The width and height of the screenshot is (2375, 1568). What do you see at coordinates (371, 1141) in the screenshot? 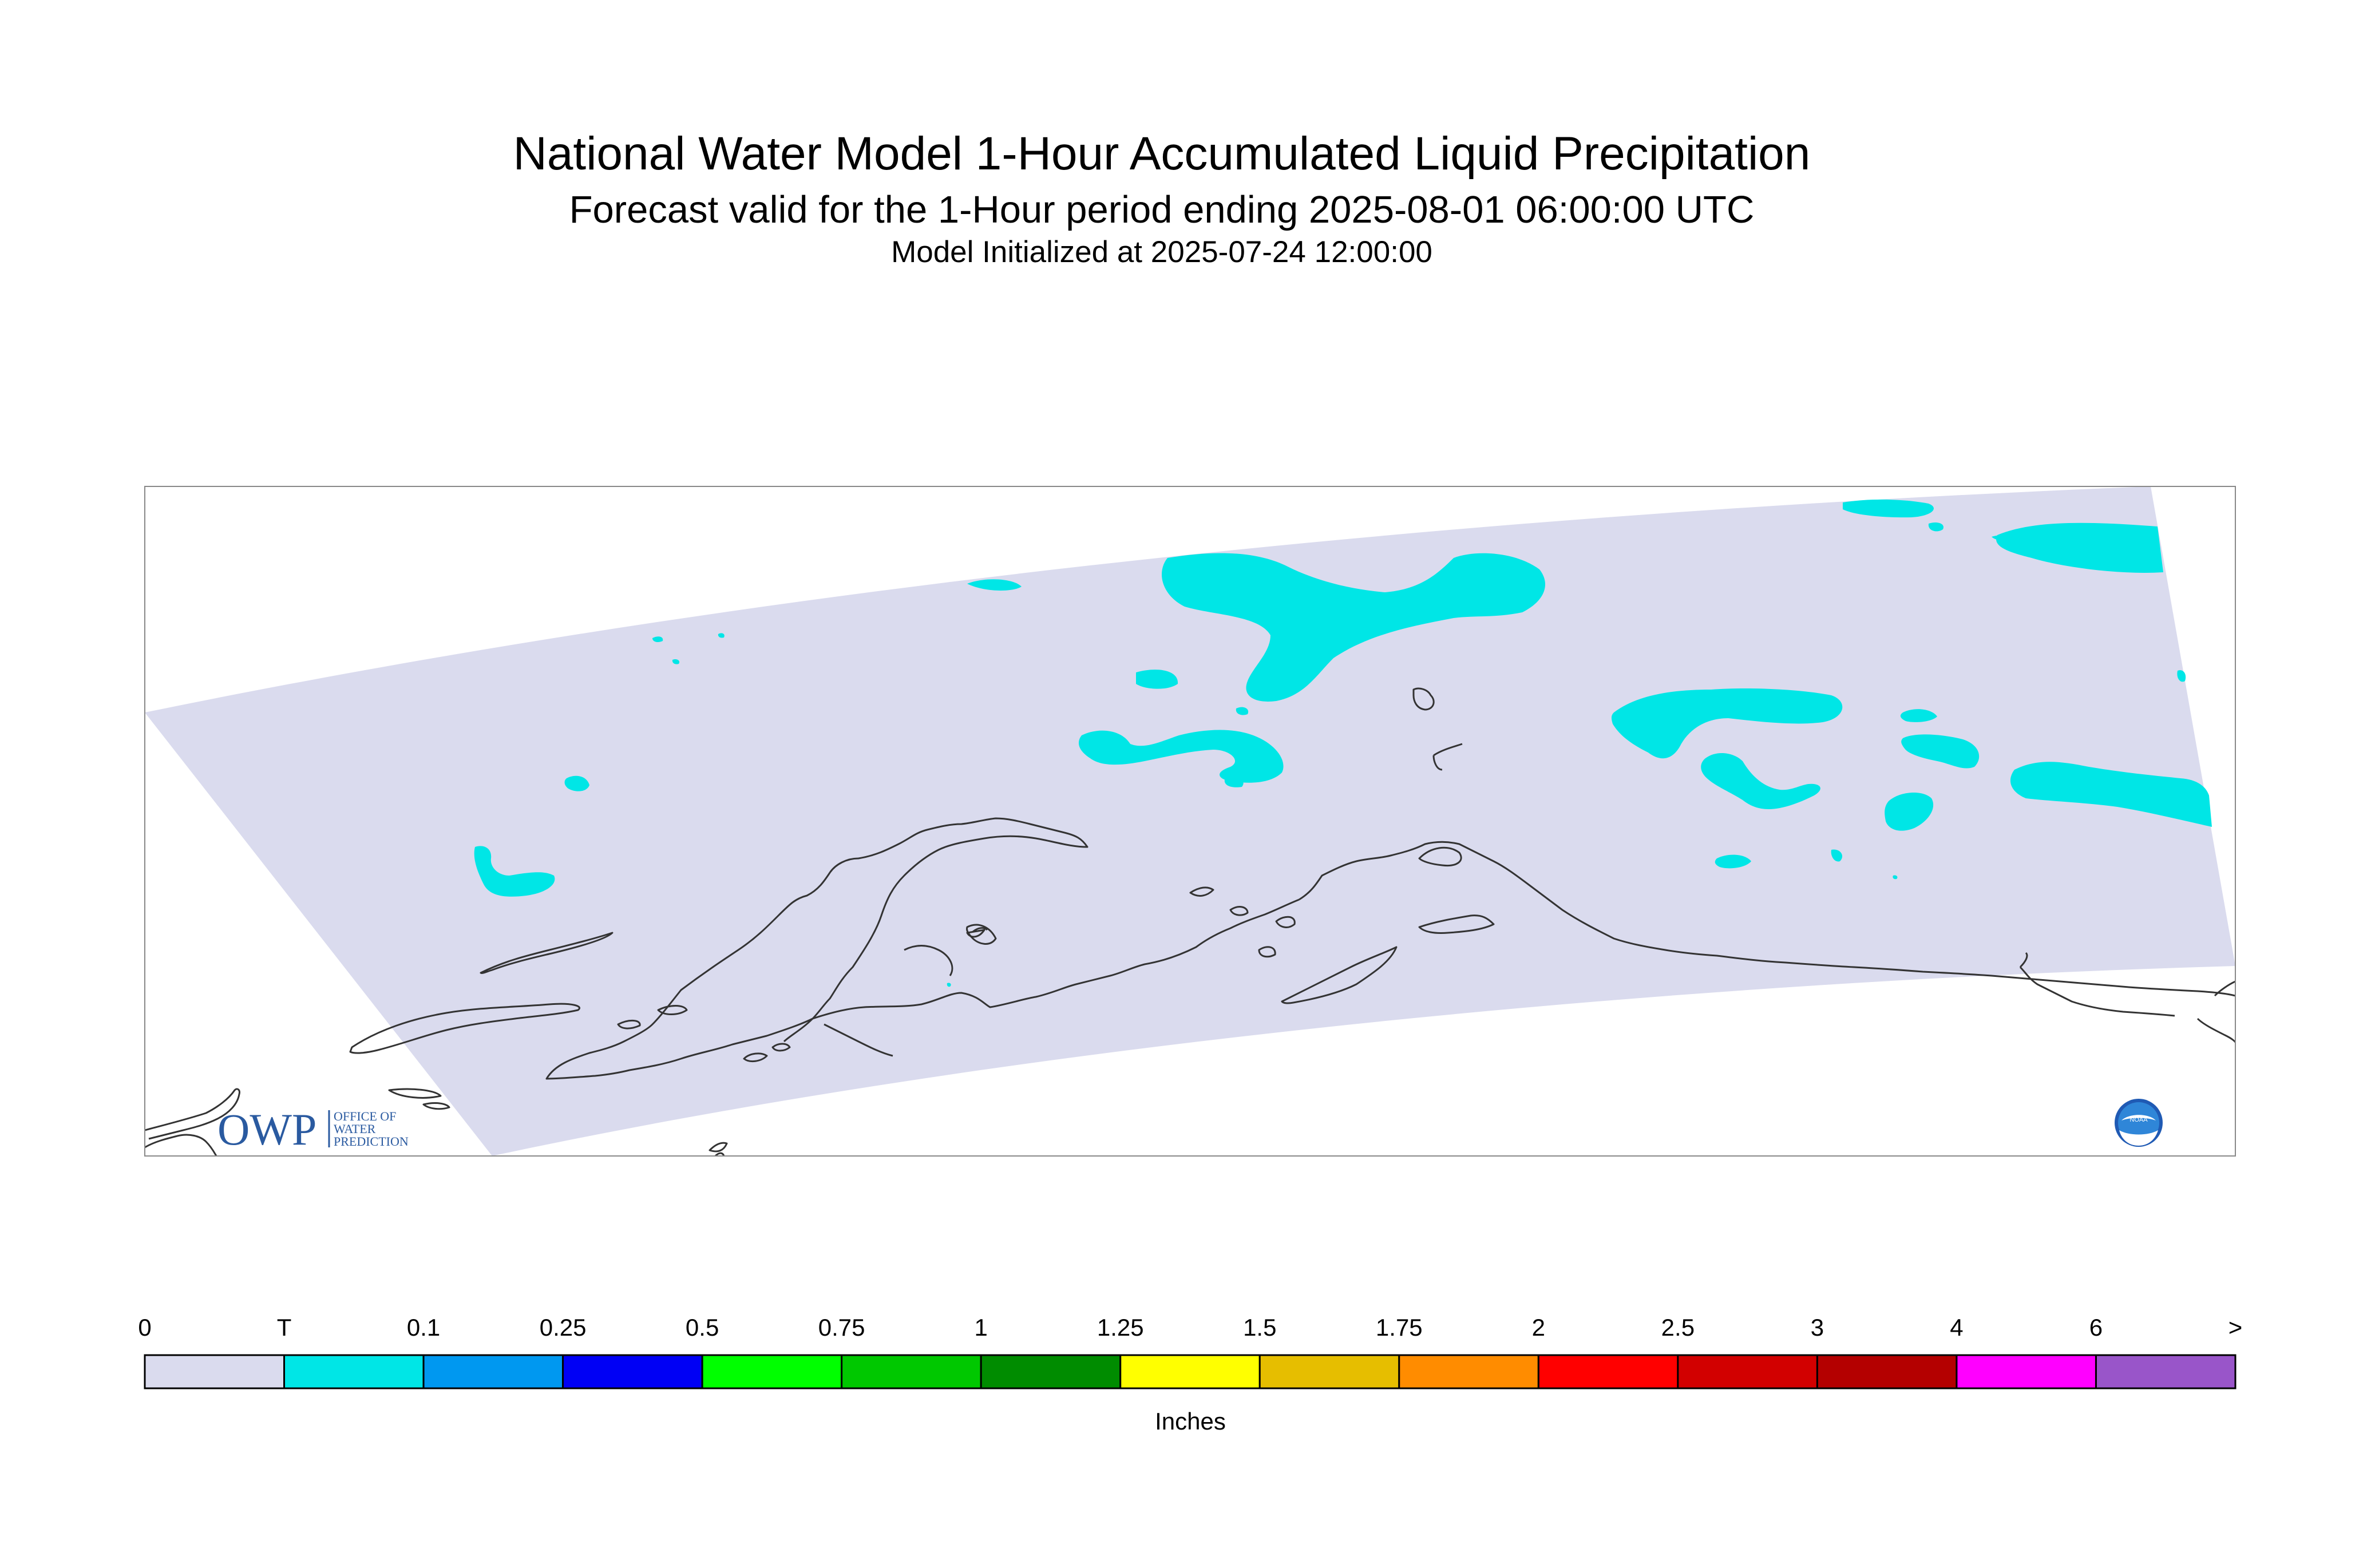
I see `owp-logo-line-3: PREDICTION` at bounding box center [371, 1141].